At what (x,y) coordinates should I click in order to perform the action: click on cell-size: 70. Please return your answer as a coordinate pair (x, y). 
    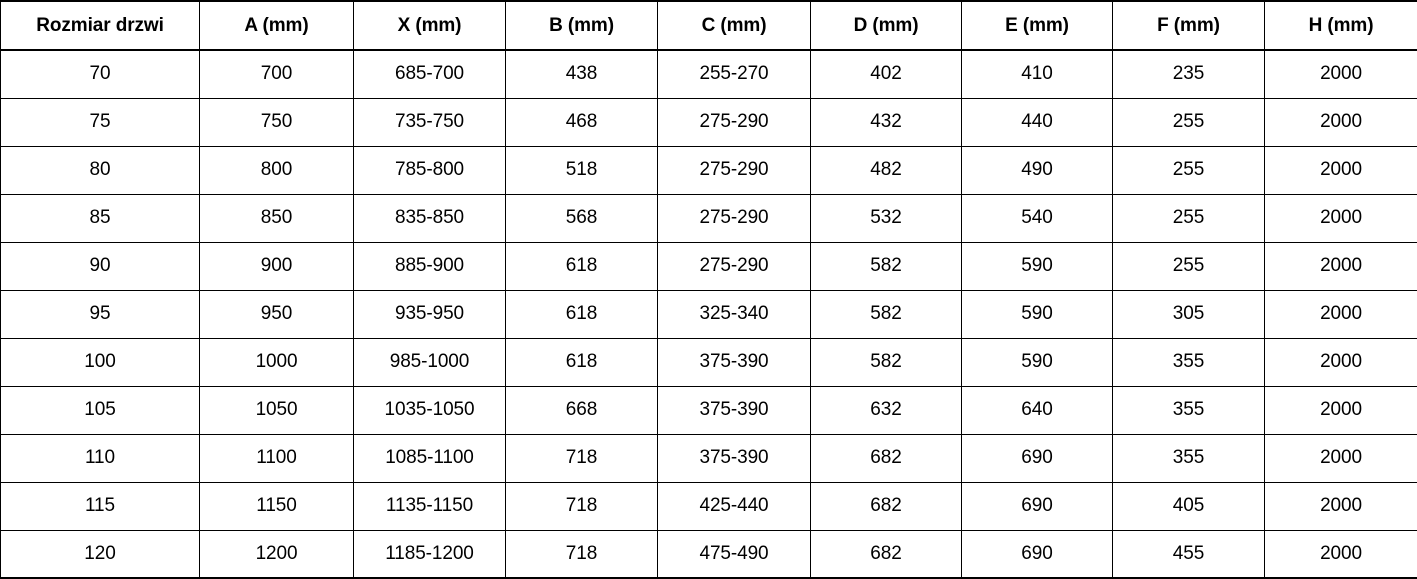
    Looking at the image, I should click on (100, 74).